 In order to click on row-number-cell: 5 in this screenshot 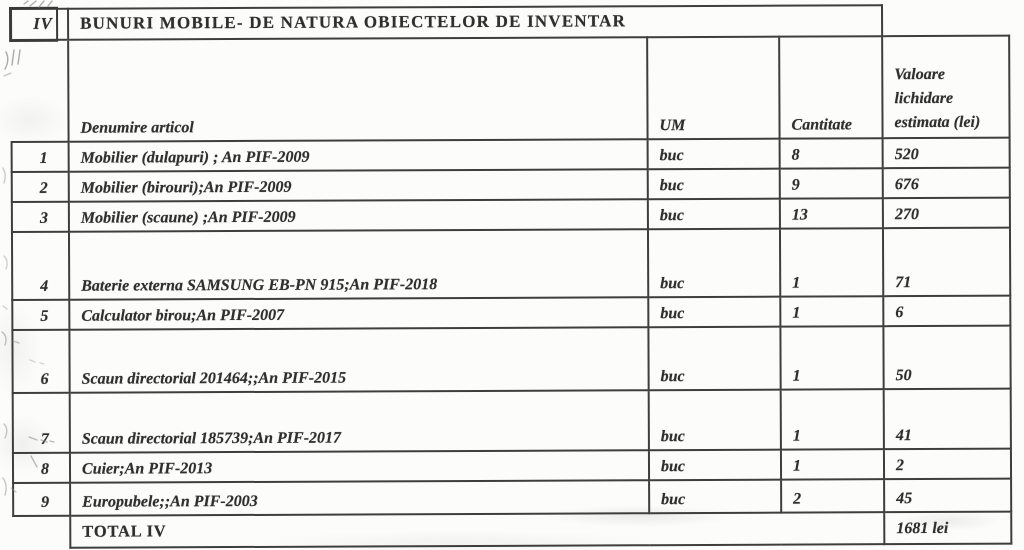, I will do `click(41, 314)`.